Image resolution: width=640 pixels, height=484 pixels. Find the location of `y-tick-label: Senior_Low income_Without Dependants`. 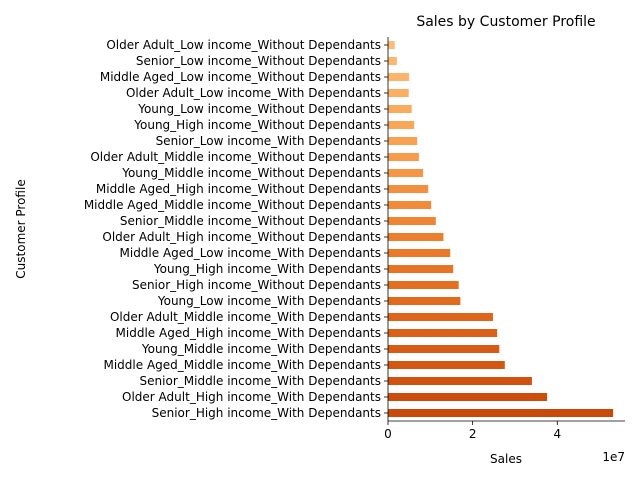

y-tick-label: Senior_Low income_Without Dependants is located at coordinates (258, 61).